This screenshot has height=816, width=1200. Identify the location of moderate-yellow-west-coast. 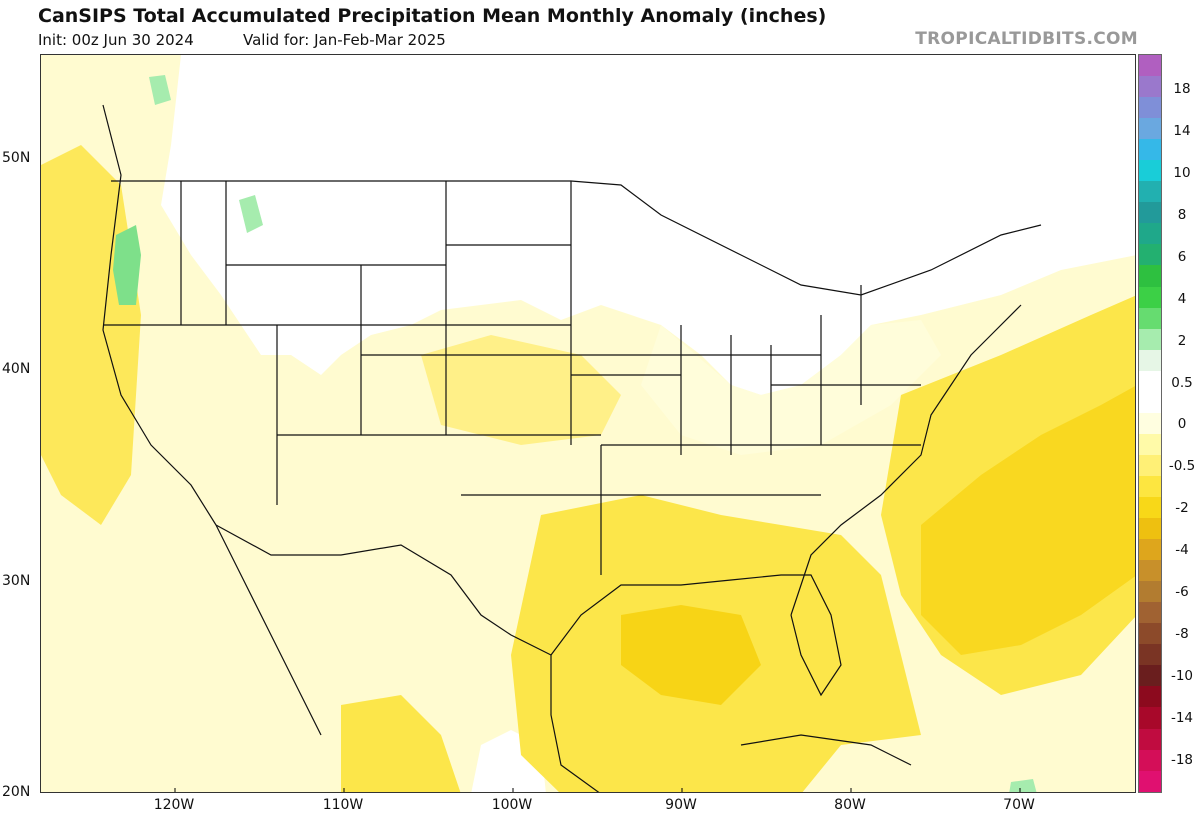
(91, 335).